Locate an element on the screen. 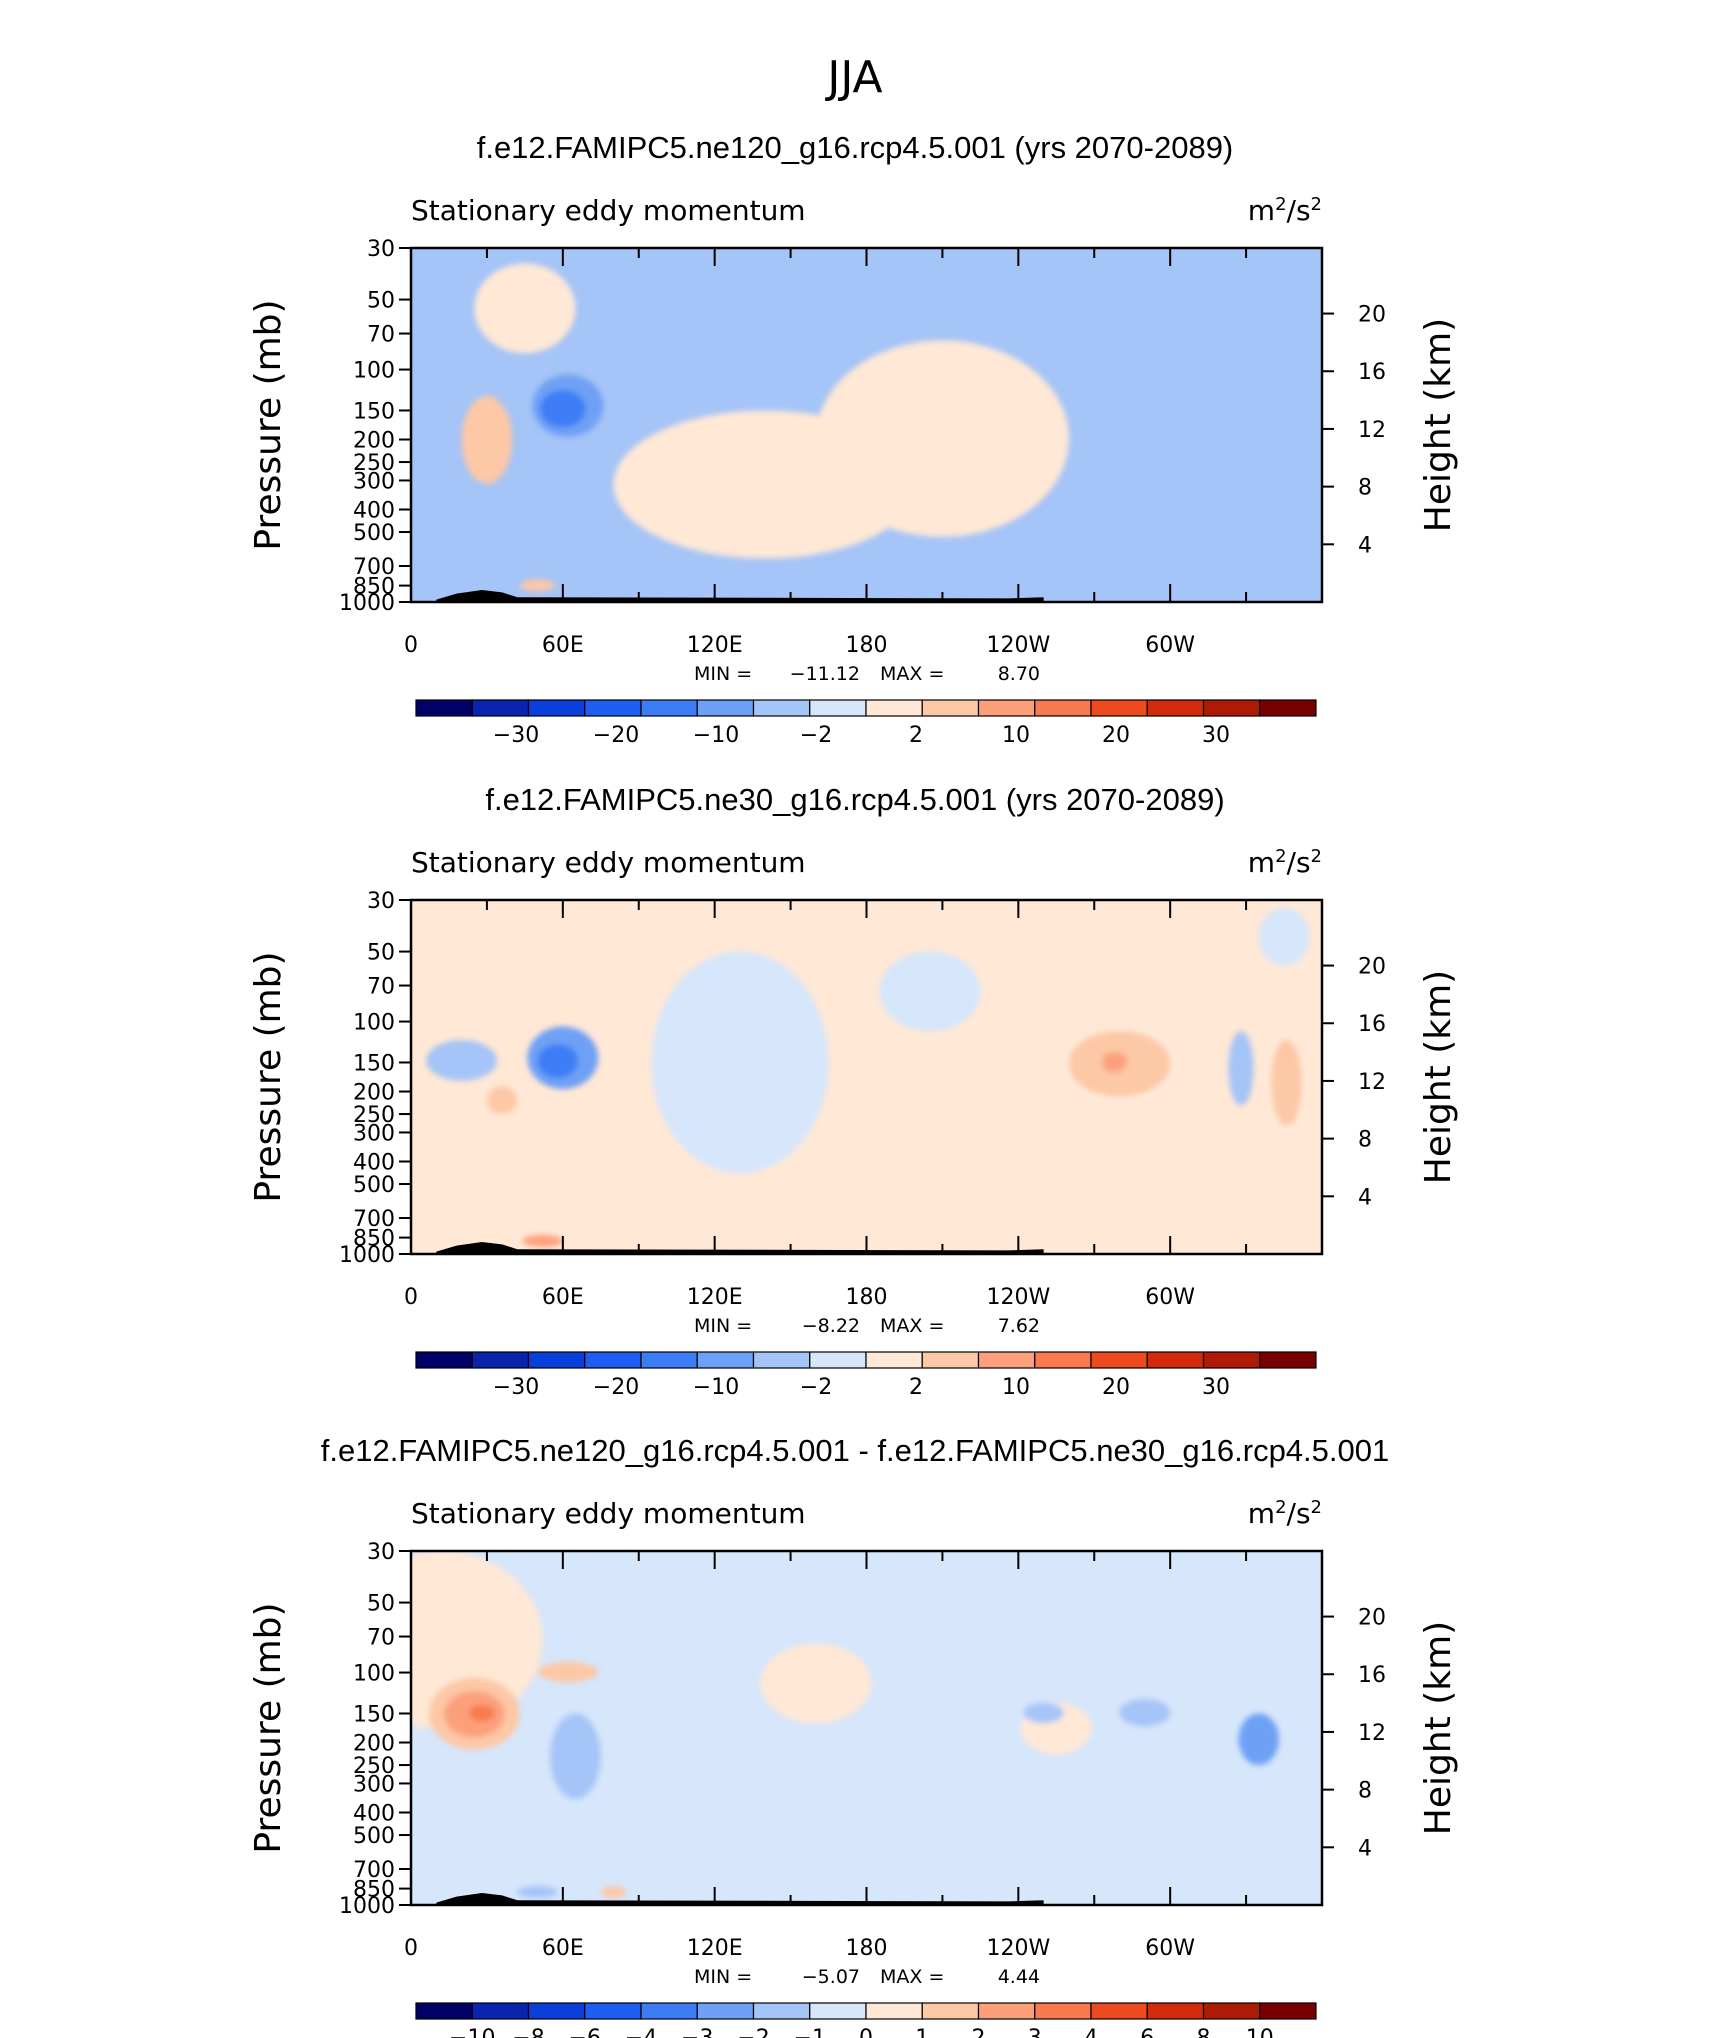 This screenshot has width=1710, height=2038. y-axis-label: Pressure (mb) is located at coordinates (268, 424).